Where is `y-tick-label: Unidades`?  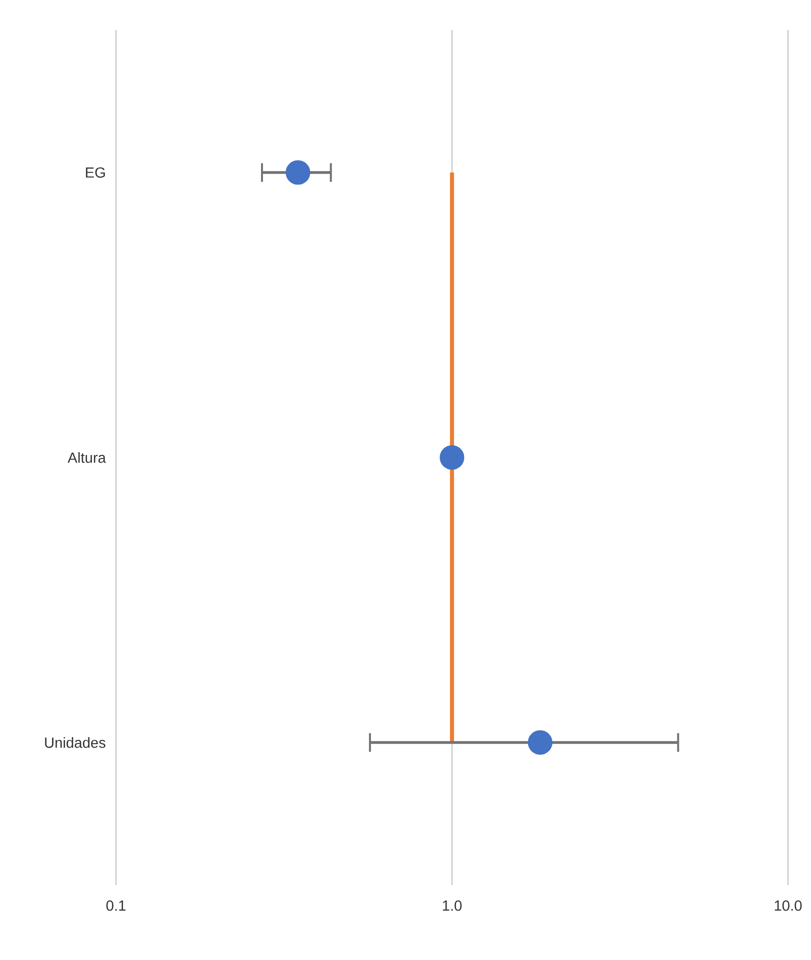 y-tick-label: Unidades is located at coordinates (75, 742).